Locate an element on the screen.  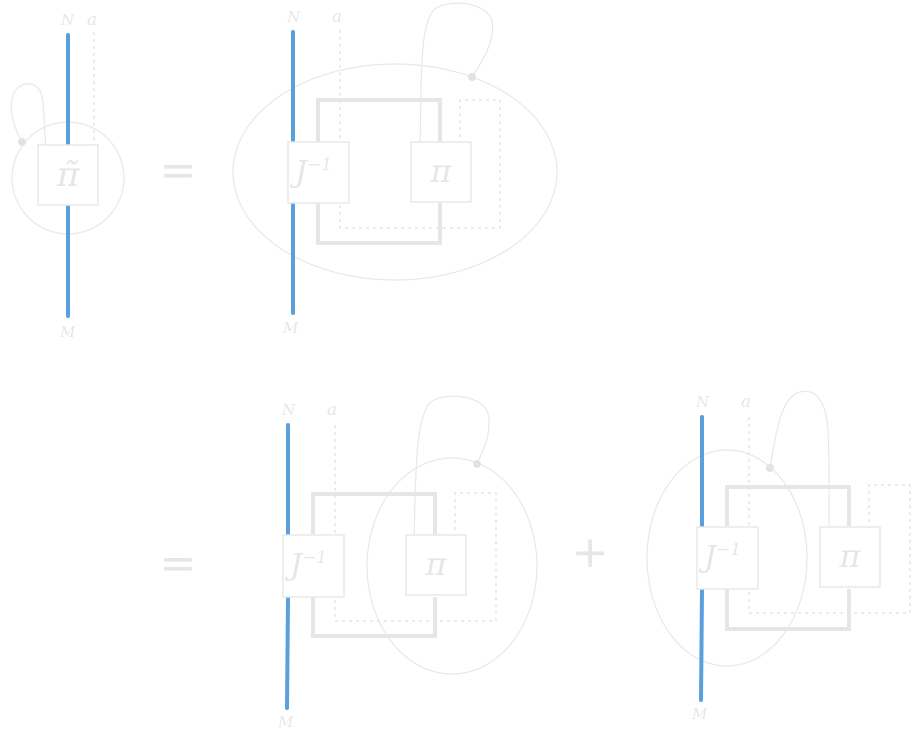
pi-tilde-symbol: π̃ is located at coordinates (68, 175).